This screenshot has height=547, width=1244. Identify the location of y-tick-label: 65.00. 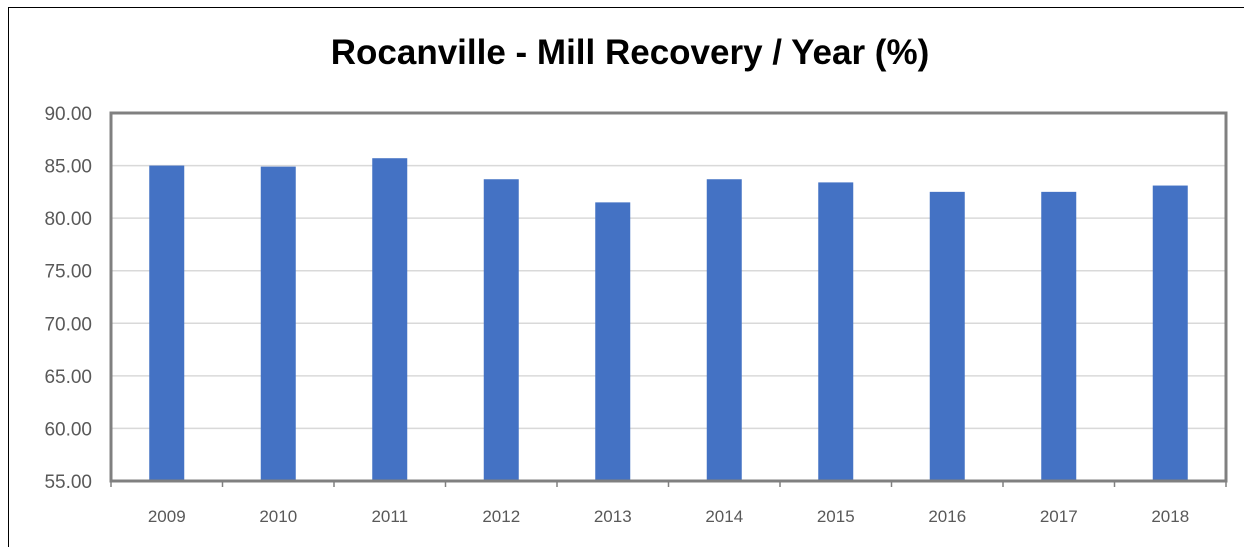
(68, 377).